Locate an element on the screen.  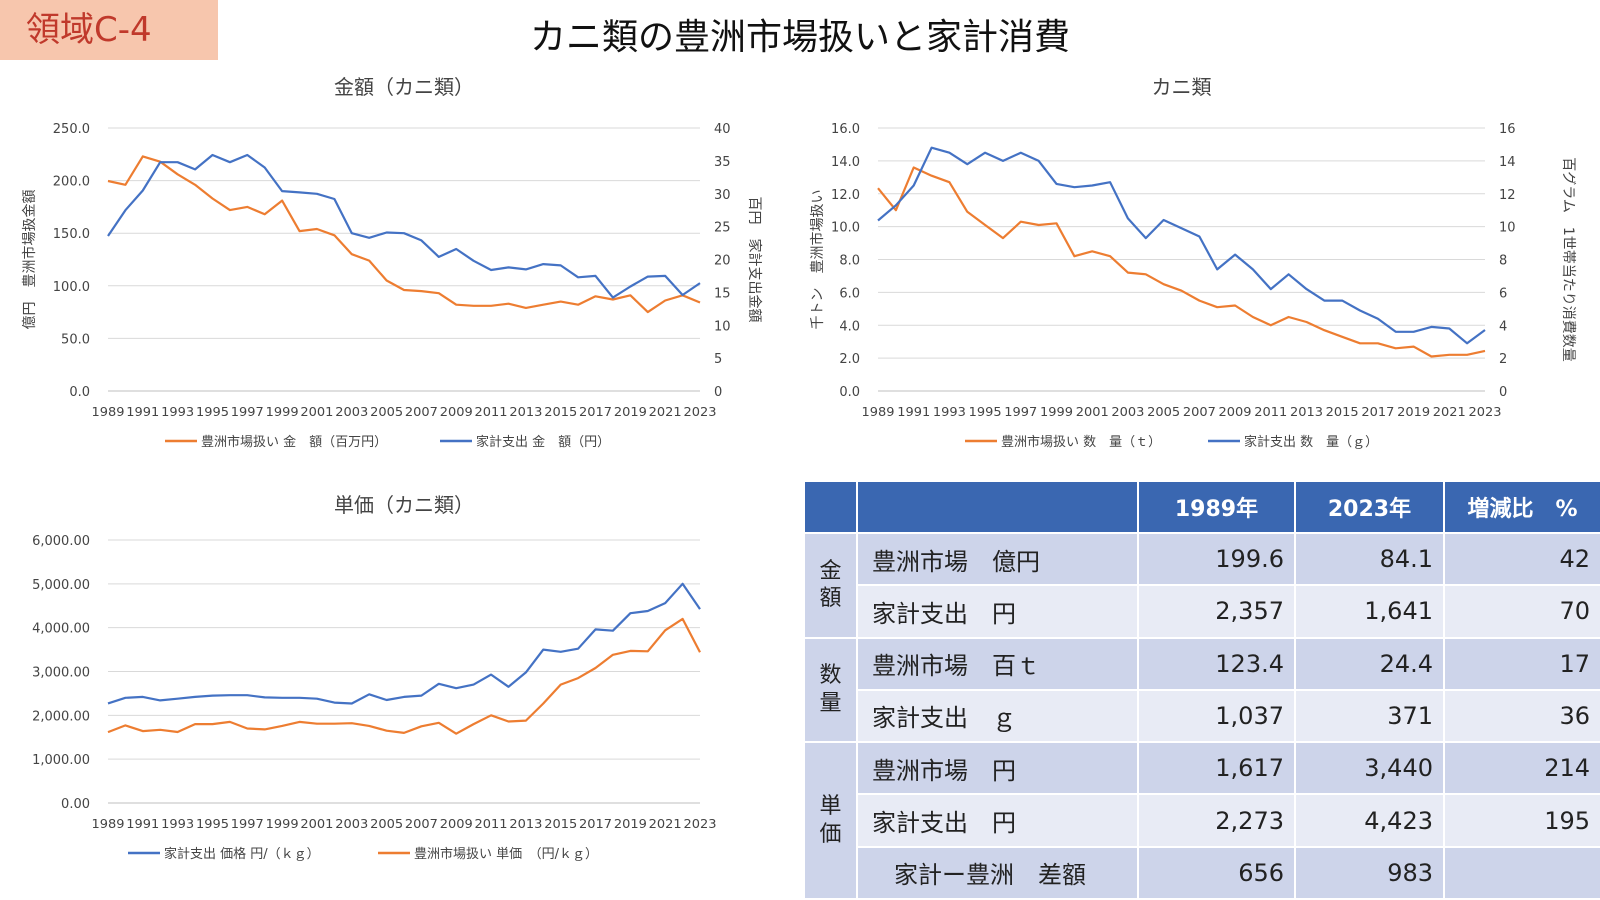
table-row: 数量 豊洲市場 百ｔ 123.4 24.4 17 is located at coordinates (1201, 690).